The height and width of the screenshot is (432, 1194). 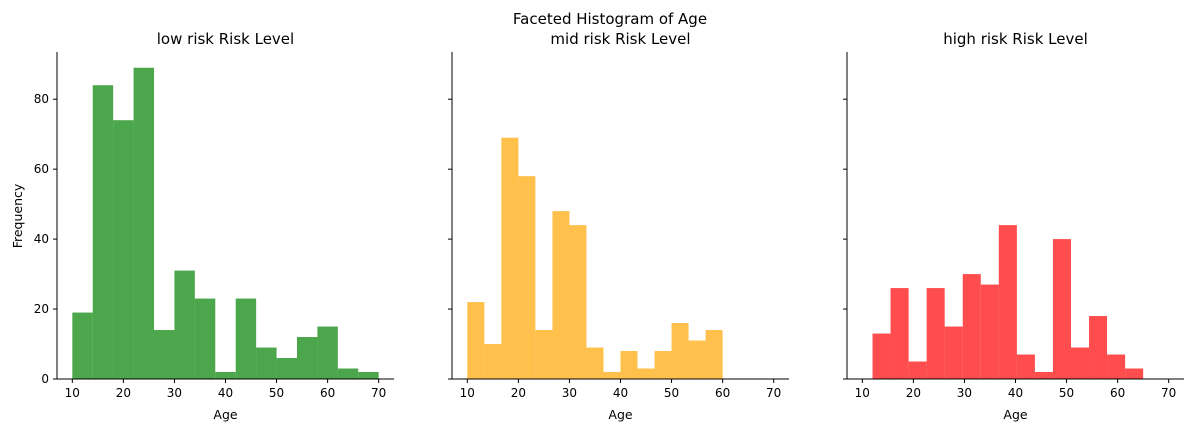 What do you see at coordinates (41, 239) in the screenshot?
I see `y-tick-label: 40` at bounding box center [41, 239].